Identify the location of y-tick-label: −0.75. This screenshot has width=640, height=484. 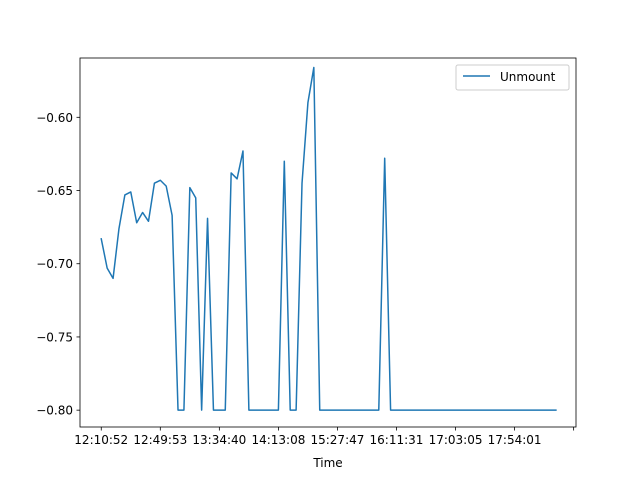
(54, 337).